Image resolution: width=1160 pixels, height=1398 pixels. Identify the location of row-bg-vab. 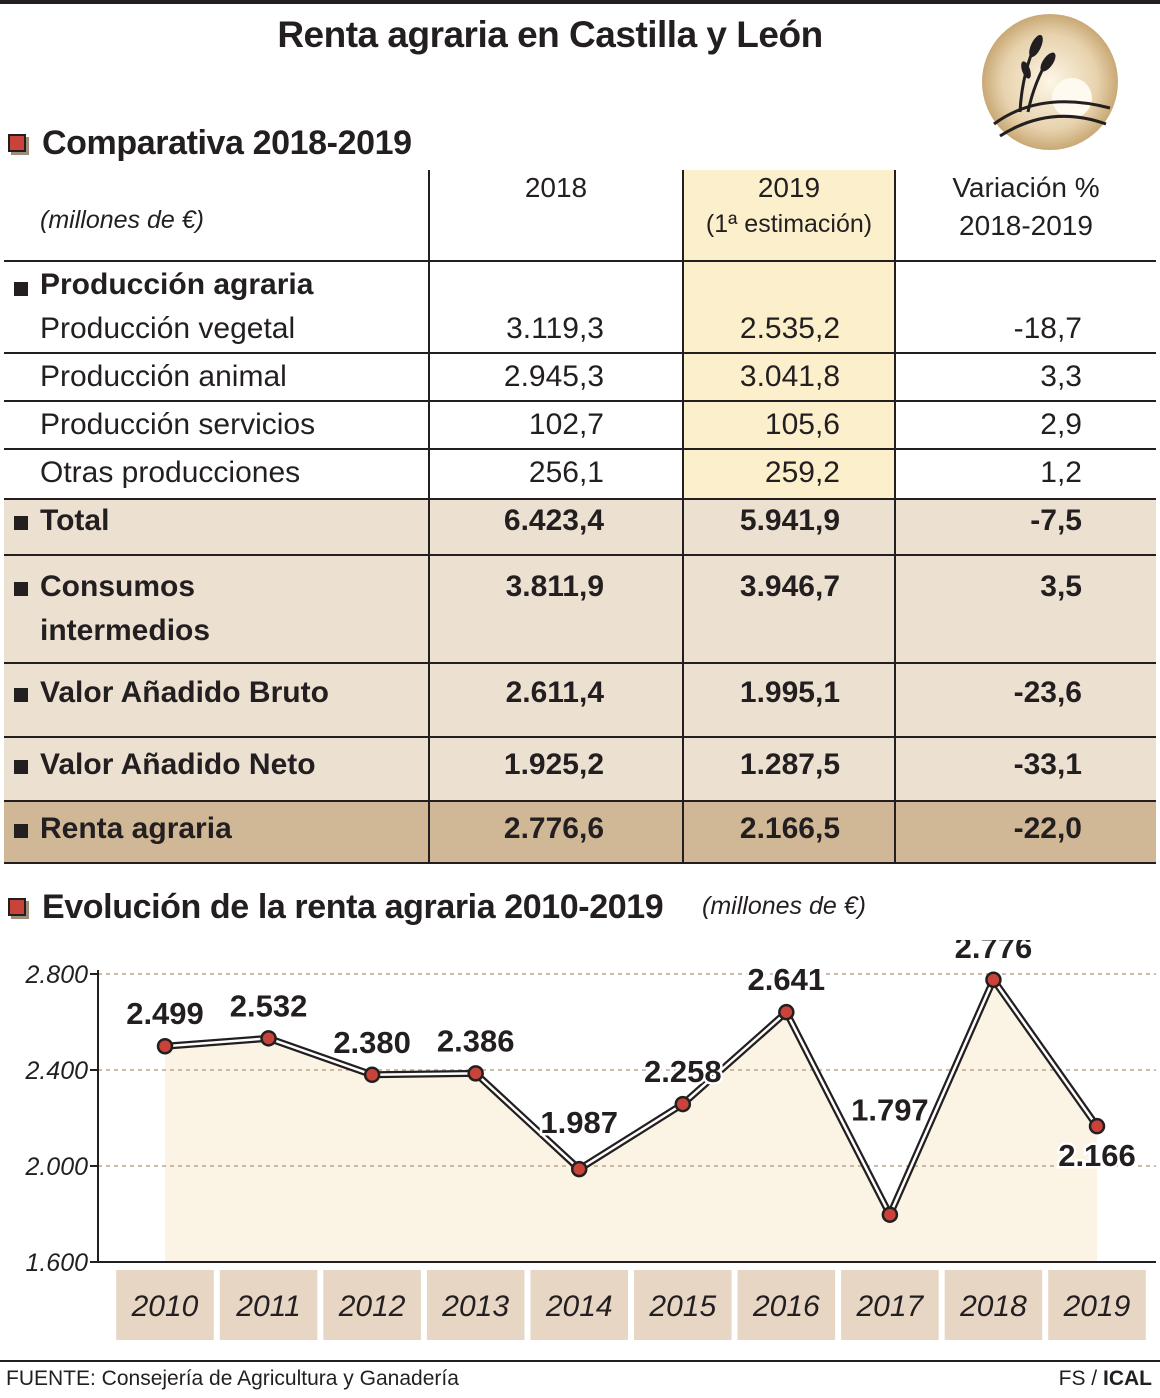
(580, 700).